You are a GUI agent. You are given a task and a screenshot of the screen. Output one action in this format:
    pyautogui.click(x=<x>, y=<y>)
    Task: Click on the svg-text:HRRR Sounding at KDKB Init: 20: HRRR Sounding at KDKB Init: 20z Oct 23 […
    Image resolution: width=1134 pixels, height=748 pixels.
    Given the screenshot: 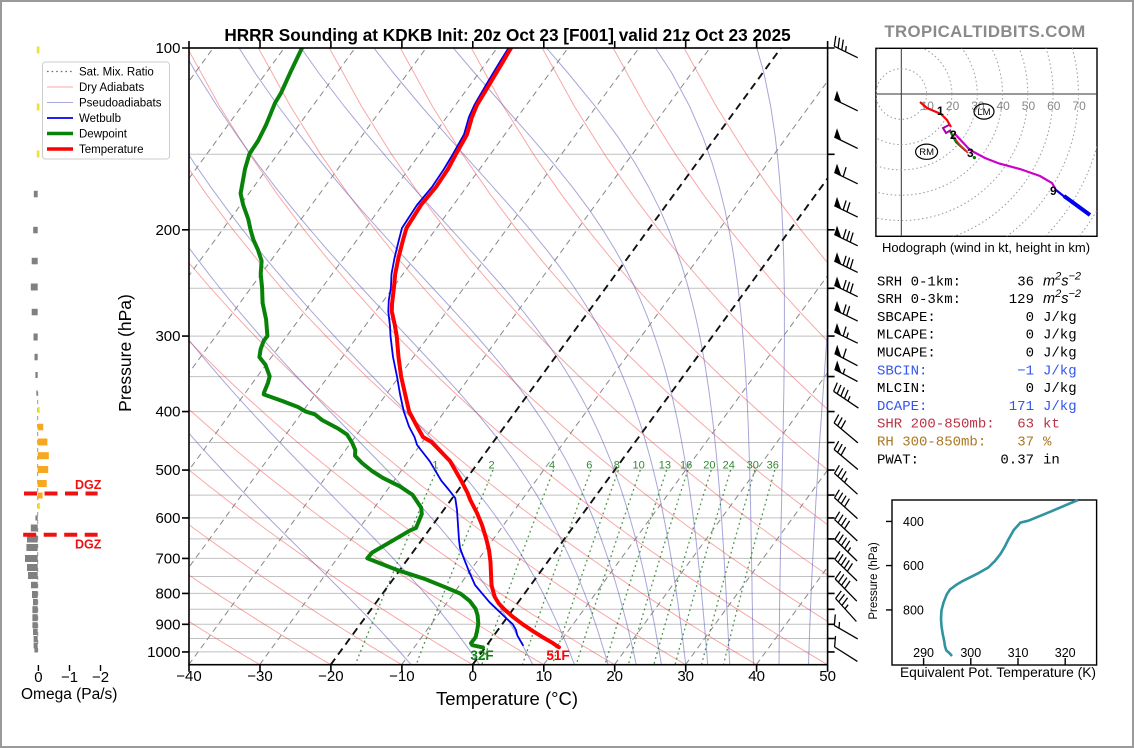 What is the action you would take?
    pyautogui.click(x=507, y=35)
    